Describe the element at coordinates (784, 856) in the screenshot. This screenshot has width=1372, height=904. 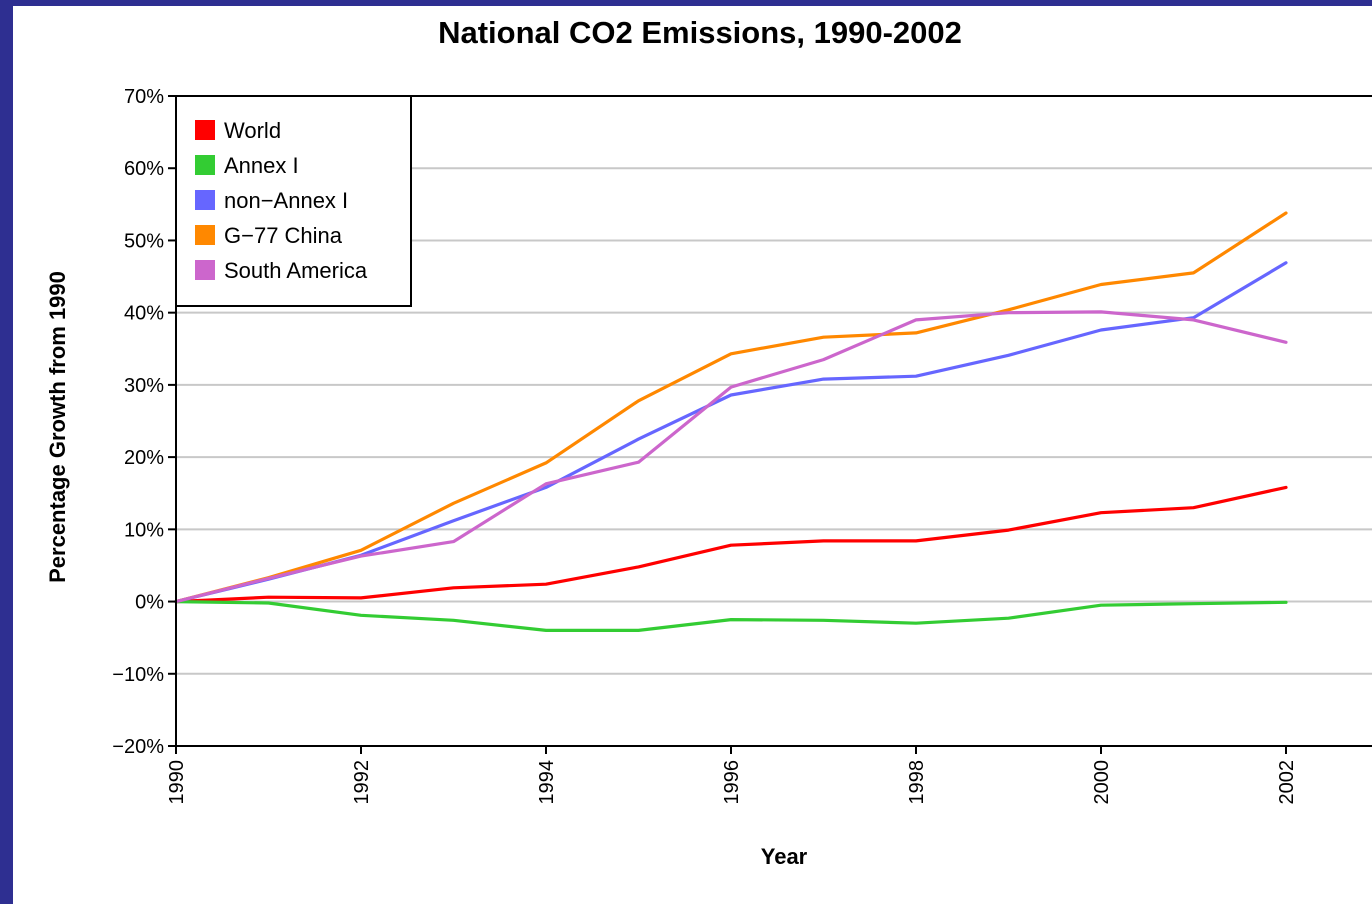
I see `x-axis-title: Year` at that location.